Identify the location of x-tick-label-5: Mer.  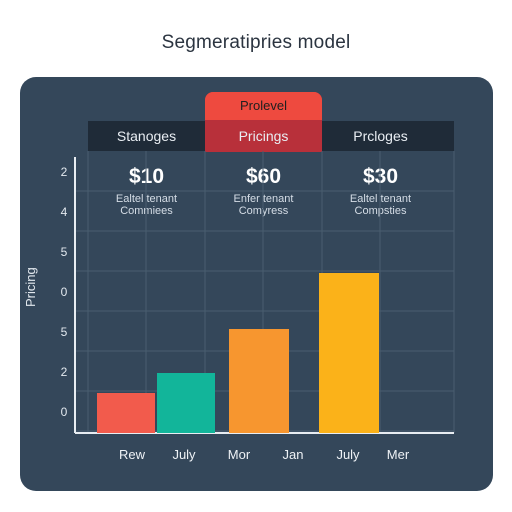
(398, 454).